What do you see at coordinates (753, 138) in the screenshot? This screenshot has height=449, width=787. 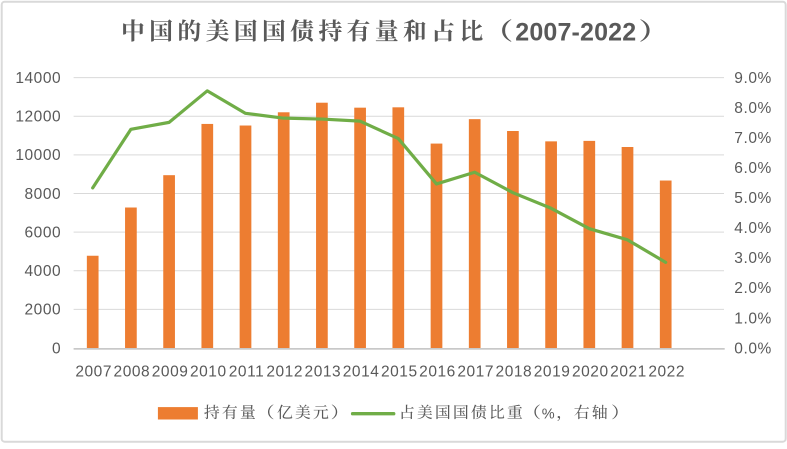 I see `svg-text: 7.0%` at bounding box center [753, 138].